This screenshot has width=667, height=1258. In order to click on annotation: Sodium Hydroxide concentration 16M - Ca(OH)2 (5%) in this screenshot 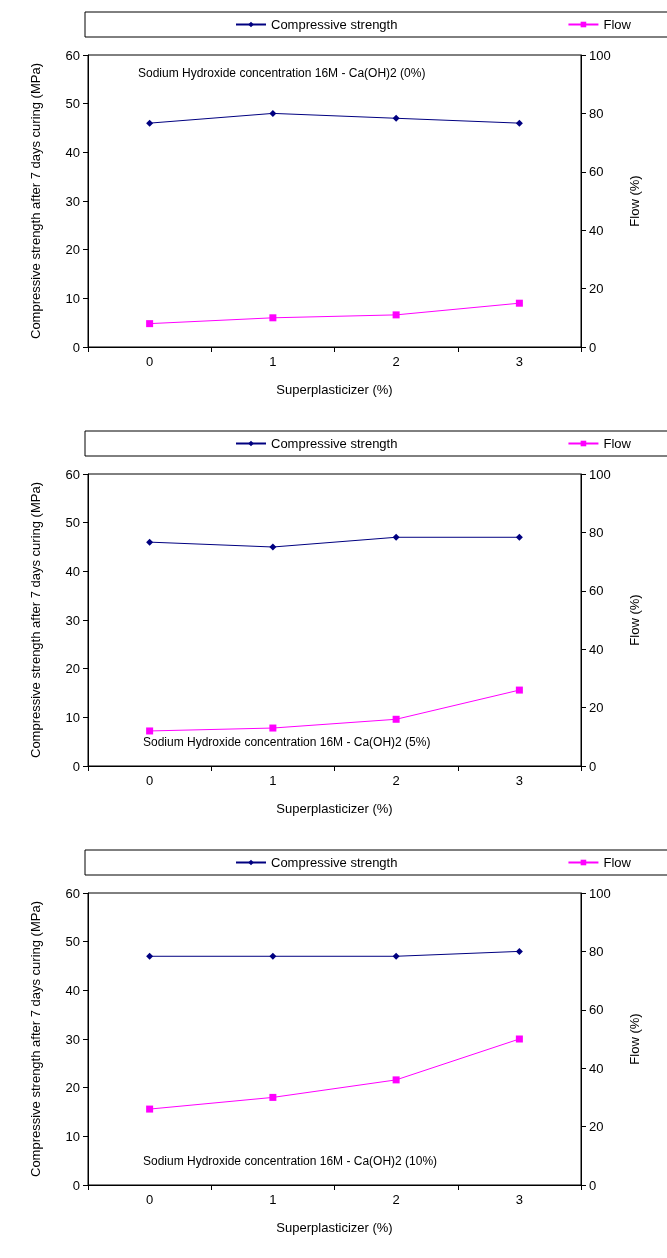, I will do `click(287, 742)`.